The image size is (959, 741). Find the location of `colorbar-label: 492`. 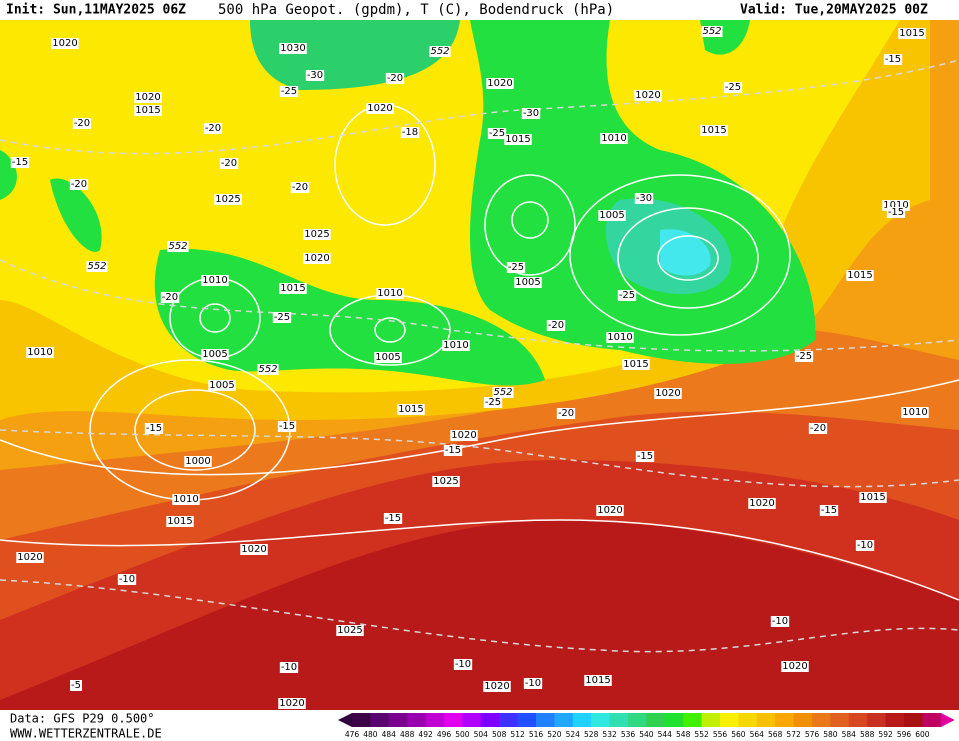

colorbar-label: 492 is located at coordinates (425, 734).